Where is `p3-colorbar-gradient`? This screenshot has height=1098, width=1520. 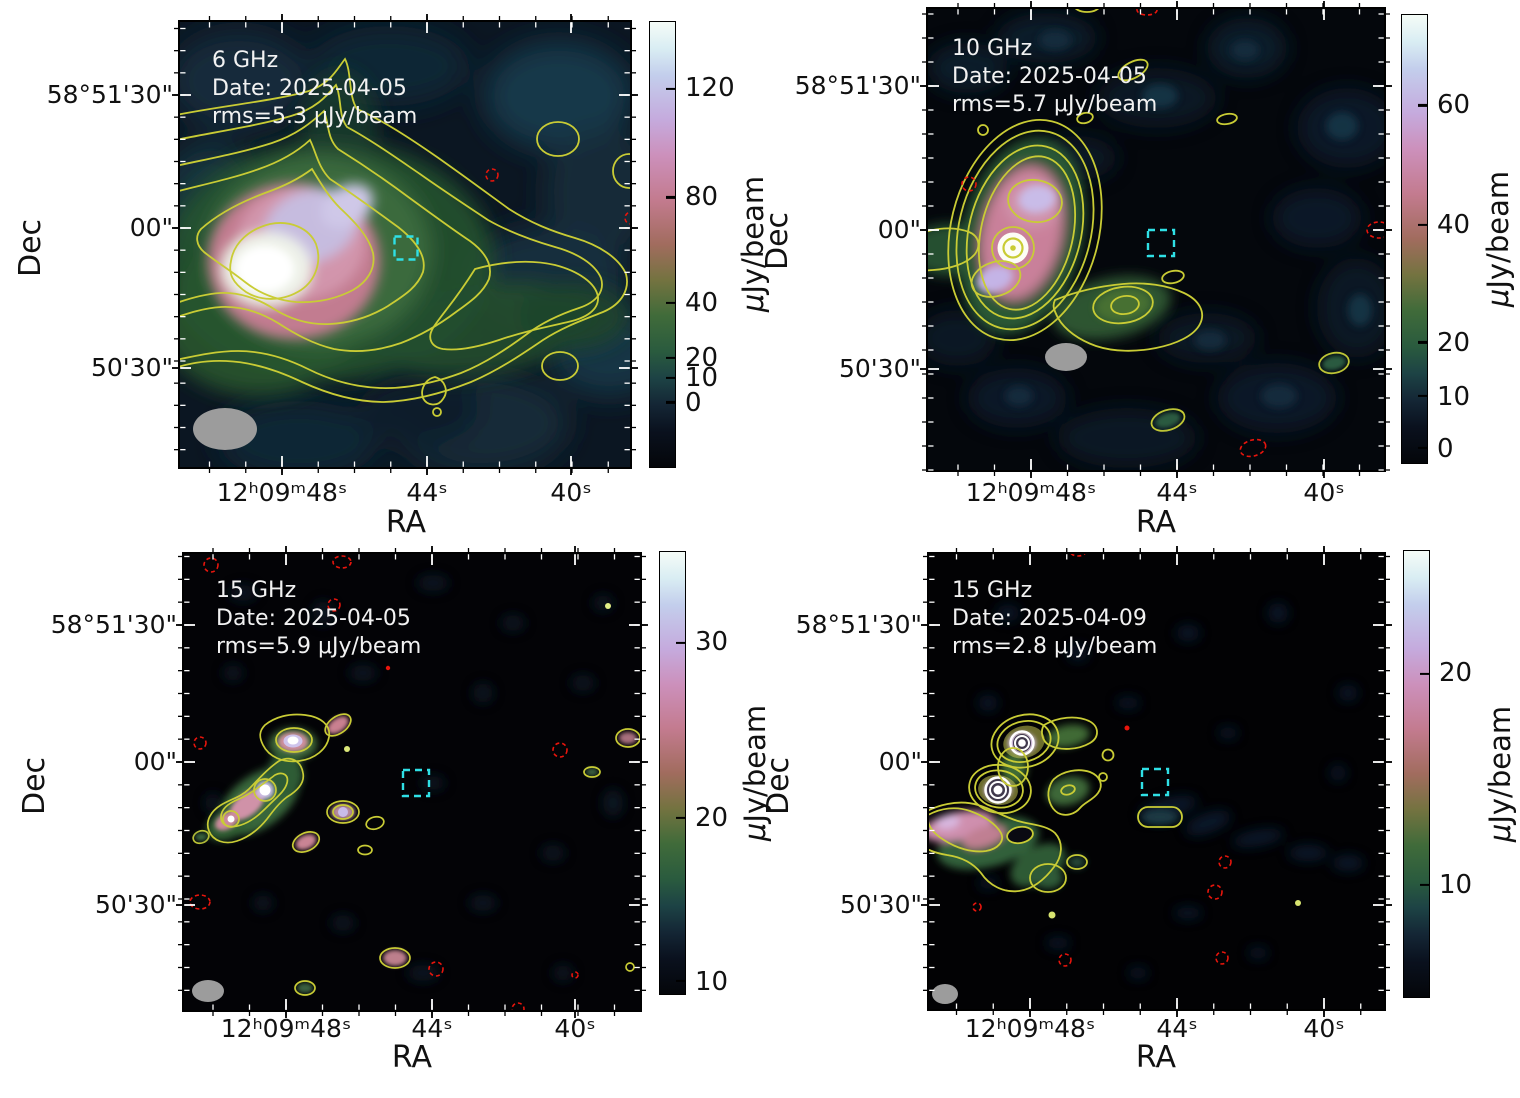 p3-colorbar-gradient is located at coordinates (672, 773).